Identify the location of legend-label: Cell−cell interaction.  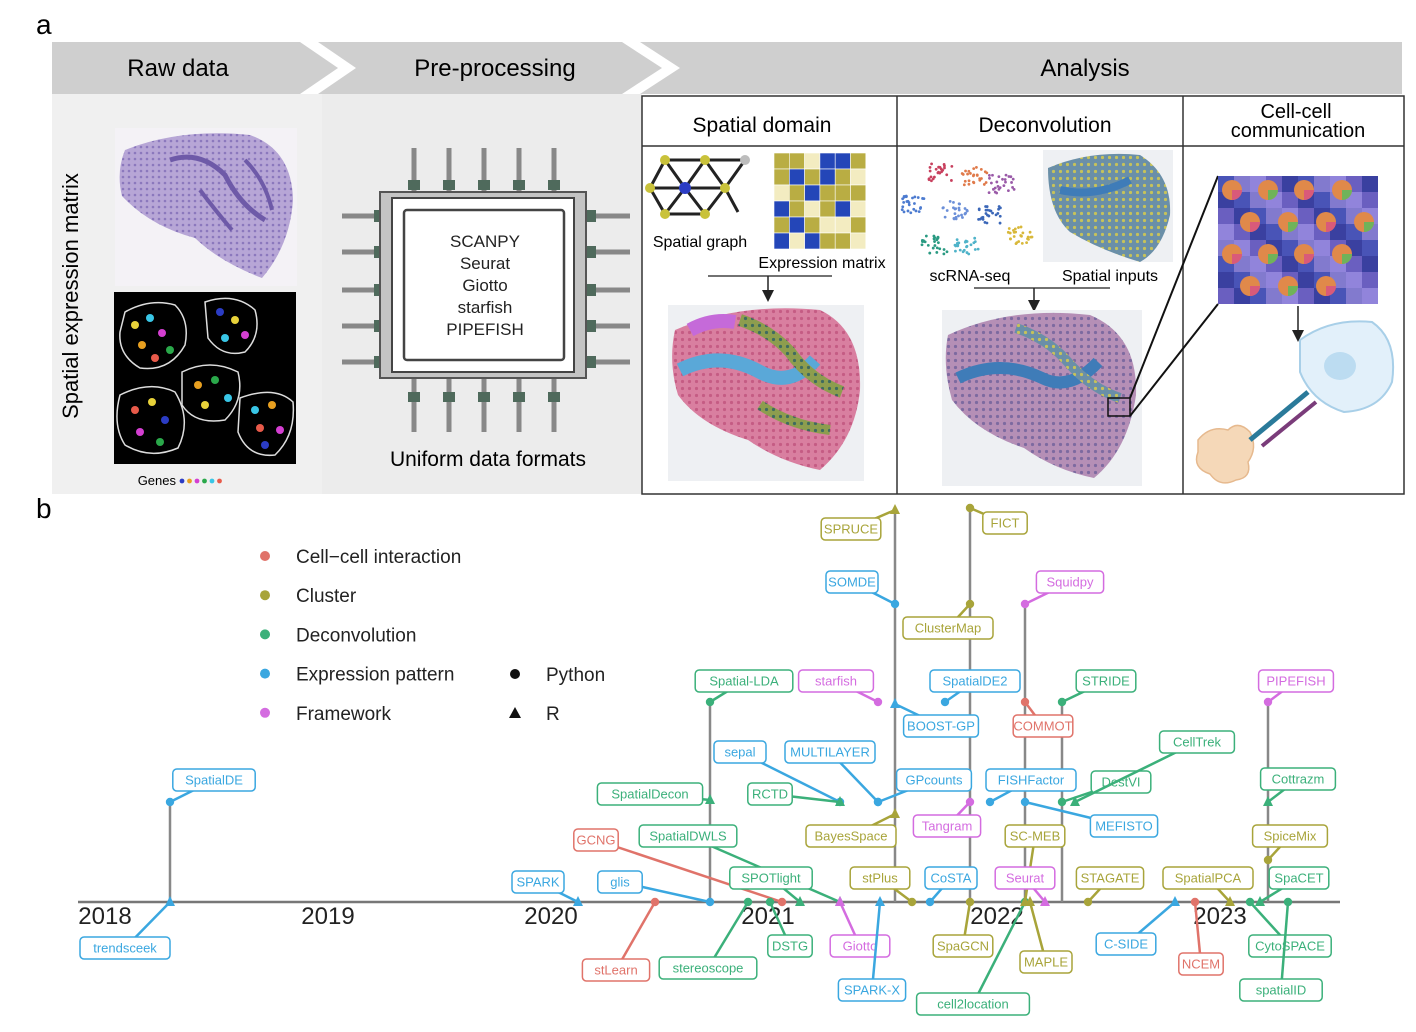
(378, 557).